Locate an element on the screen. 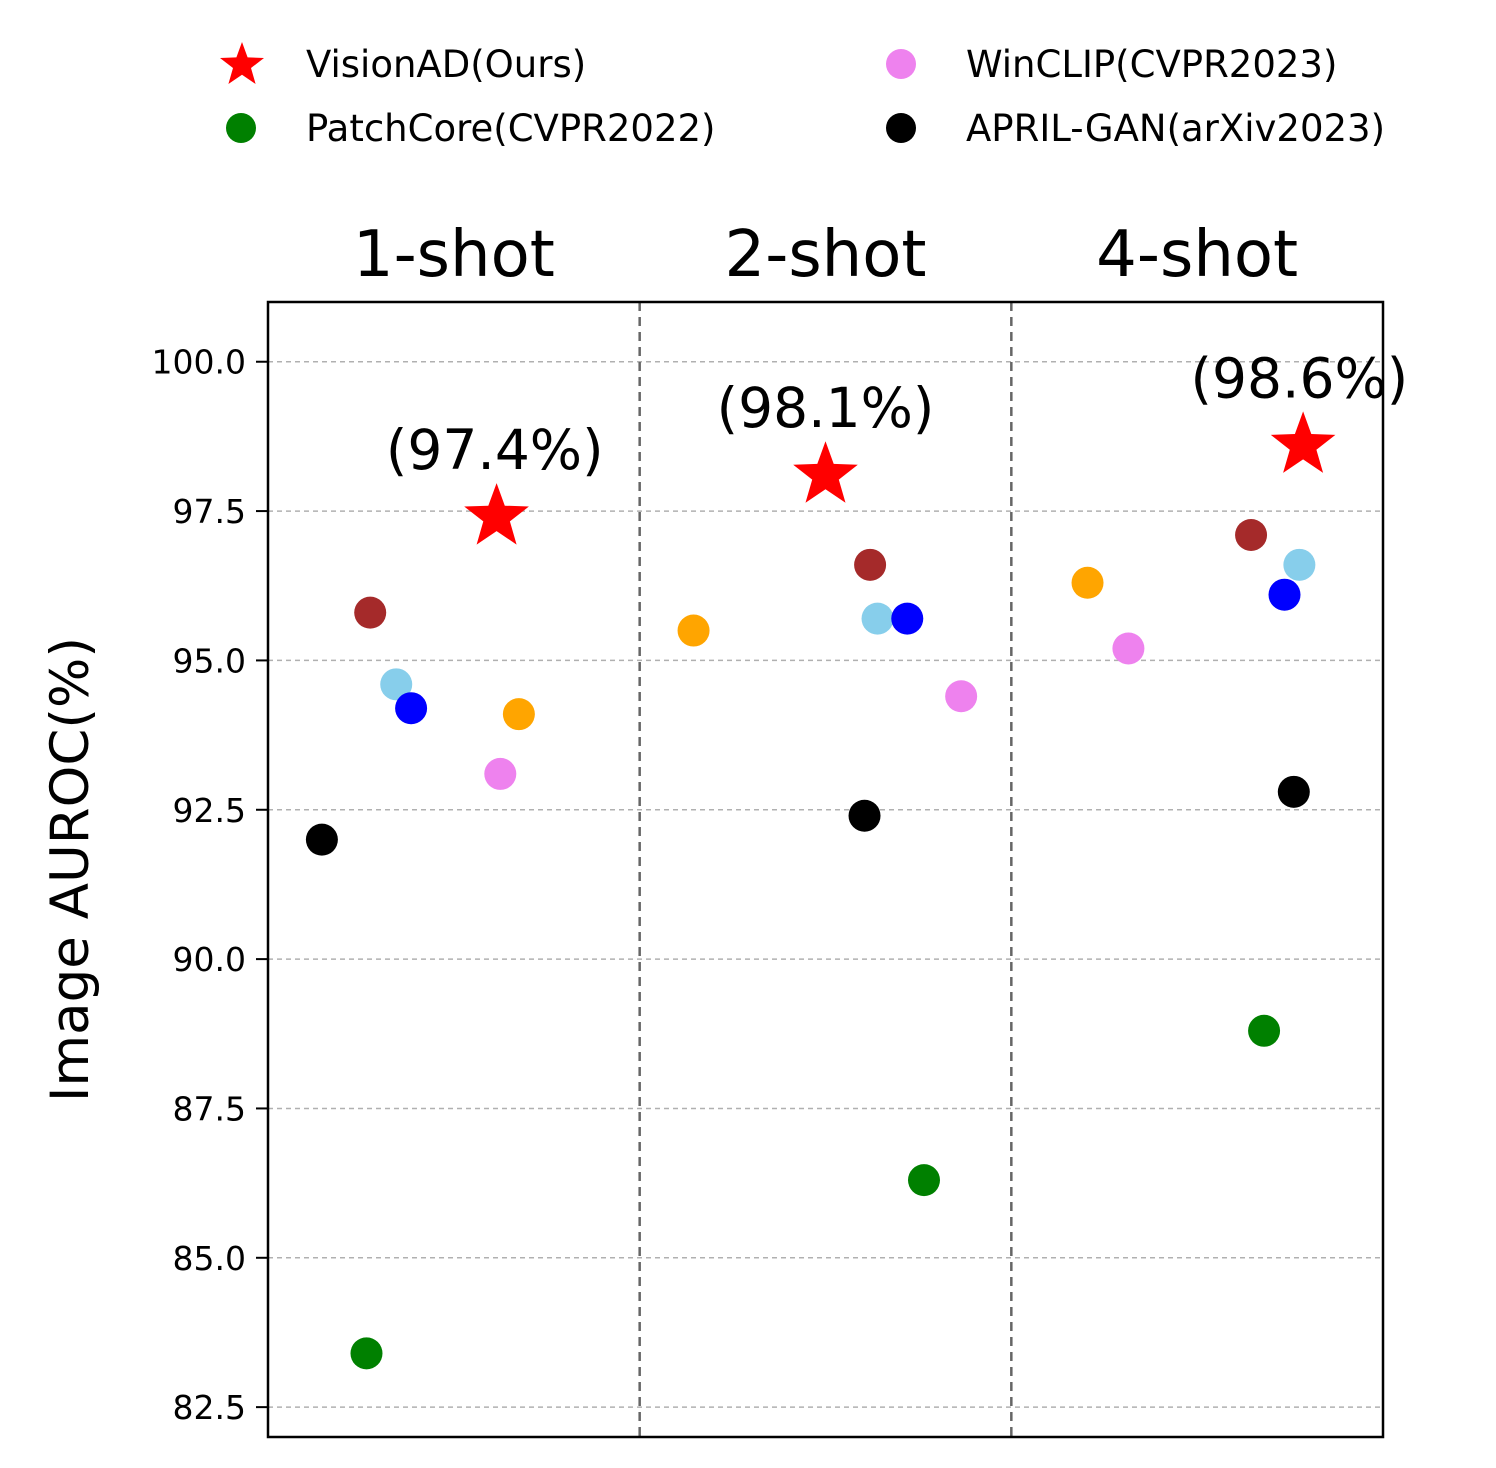 The width and height of the screenshot is (1496, 1468). data-label: (98.1%) is located at coordinates (826, 408).